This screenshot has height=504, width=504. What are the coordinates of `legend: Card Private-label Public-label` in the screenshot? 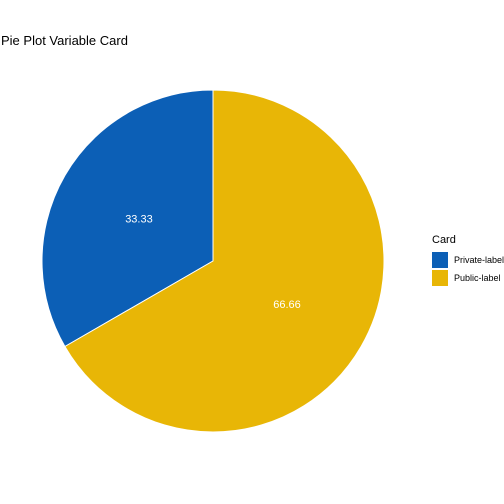 It's located at (468, 260).